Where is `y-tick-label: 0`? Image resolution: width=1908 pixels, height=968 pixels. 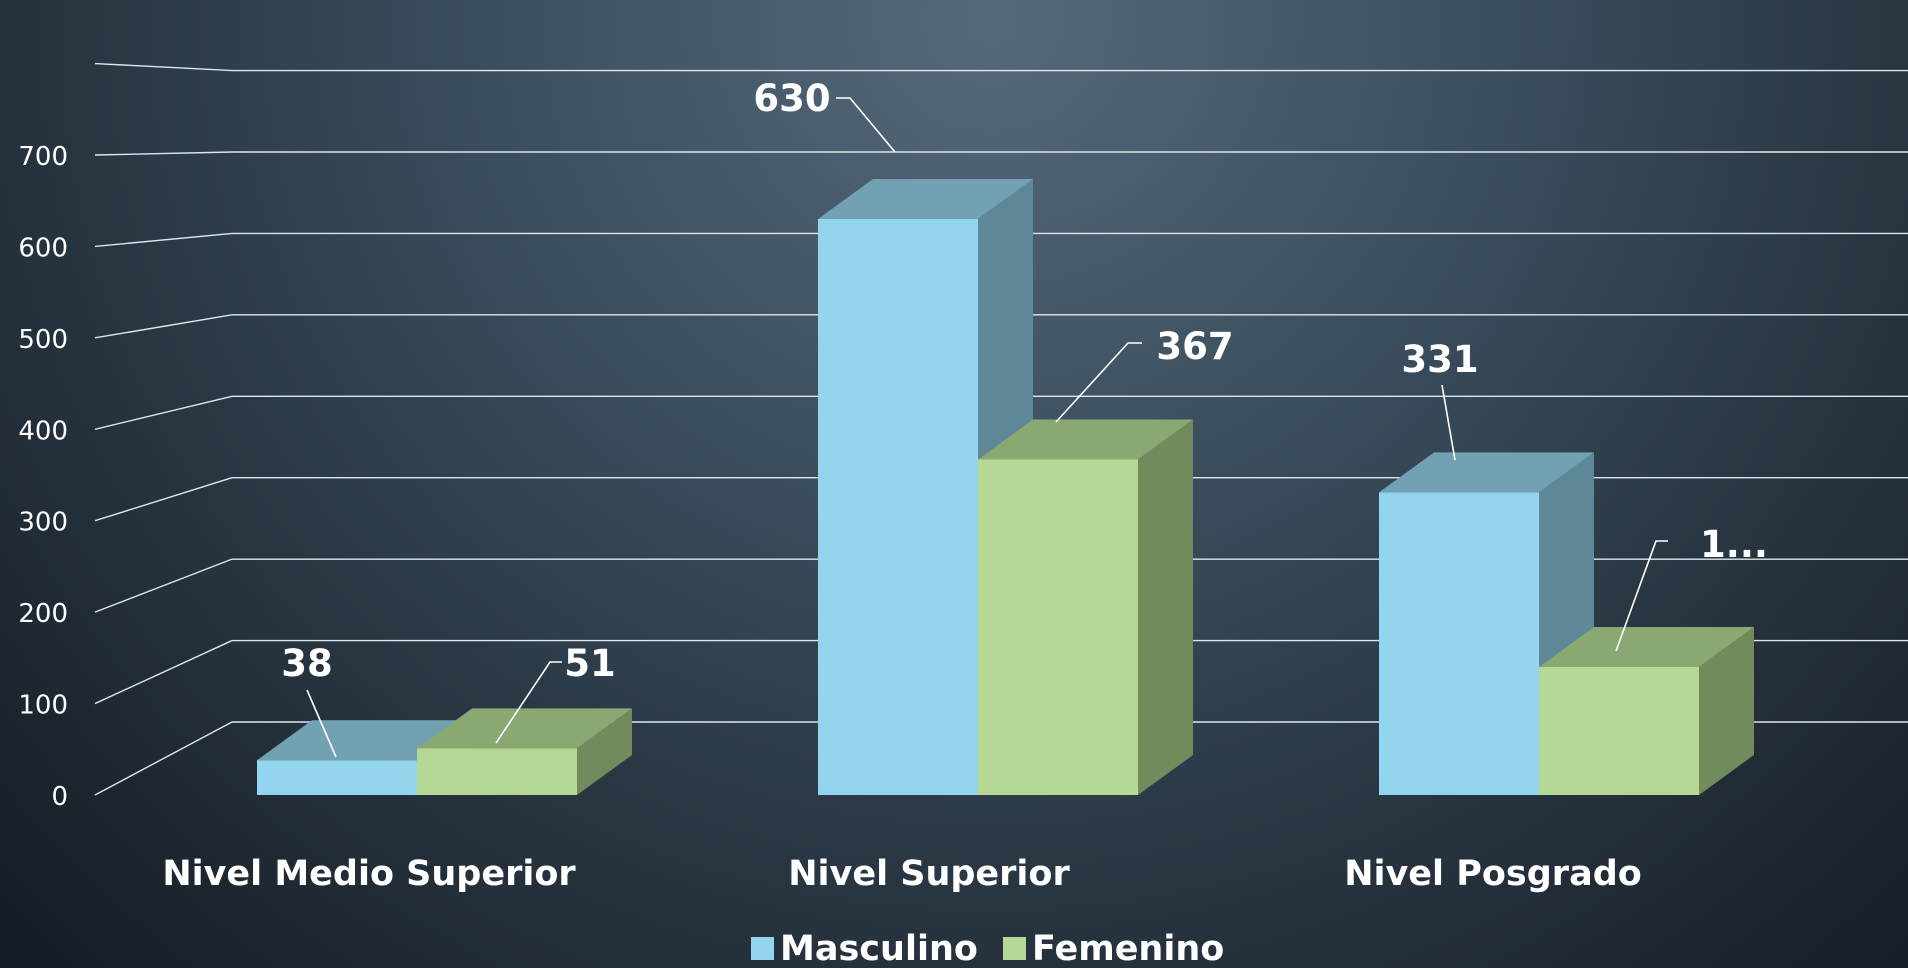 y-tick-label: 0 is located at coordinates (59, 797).